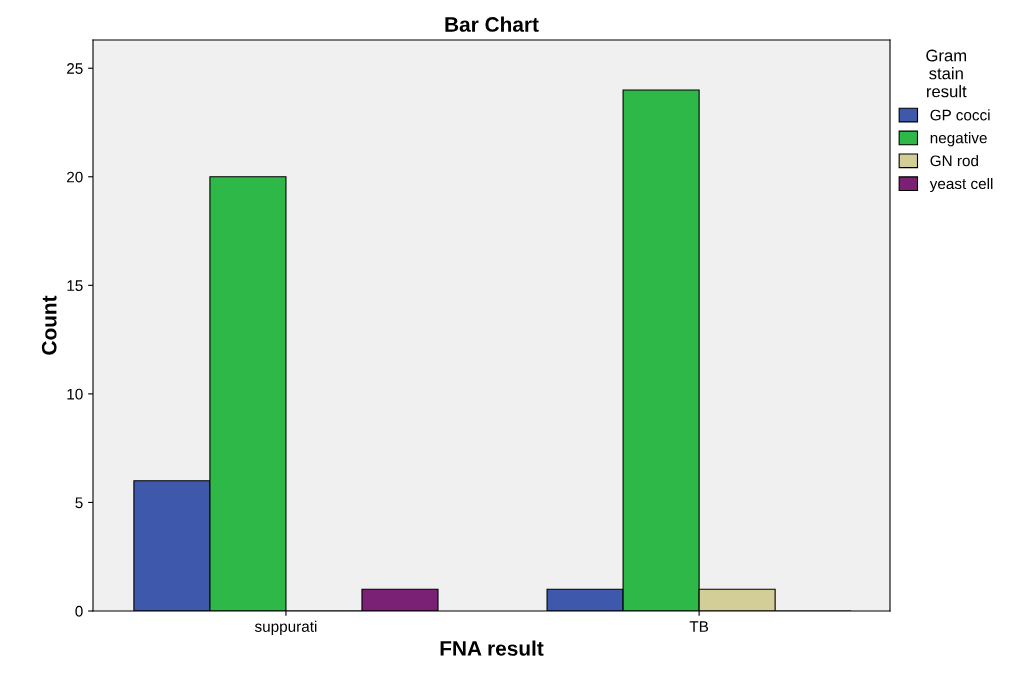 This screenshot has width=1013, height=673. Describe the element at coordinates (958, 139) in the screenshot. I see `legend-label: negative` at that location.